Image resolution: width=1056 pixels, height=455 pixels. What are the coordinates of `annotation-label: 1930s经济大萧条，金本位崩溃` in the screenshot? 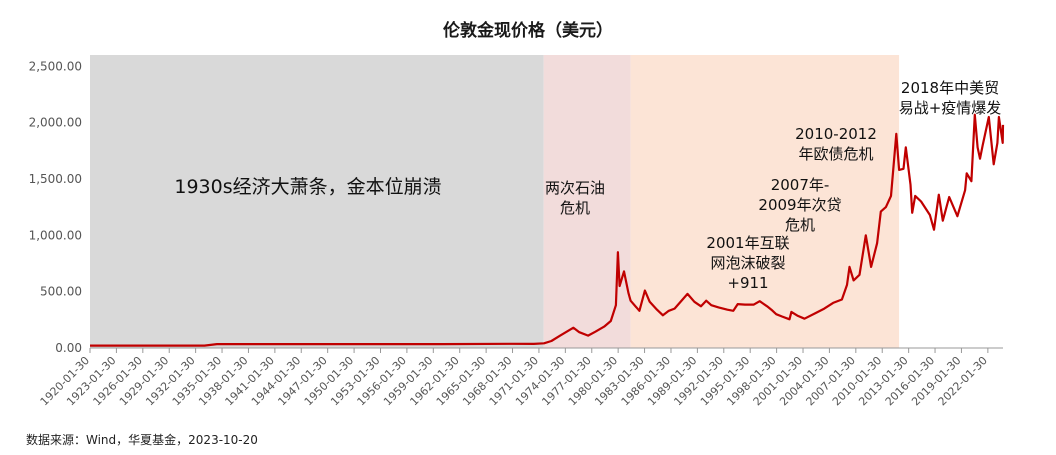 It's located at (307, 187).